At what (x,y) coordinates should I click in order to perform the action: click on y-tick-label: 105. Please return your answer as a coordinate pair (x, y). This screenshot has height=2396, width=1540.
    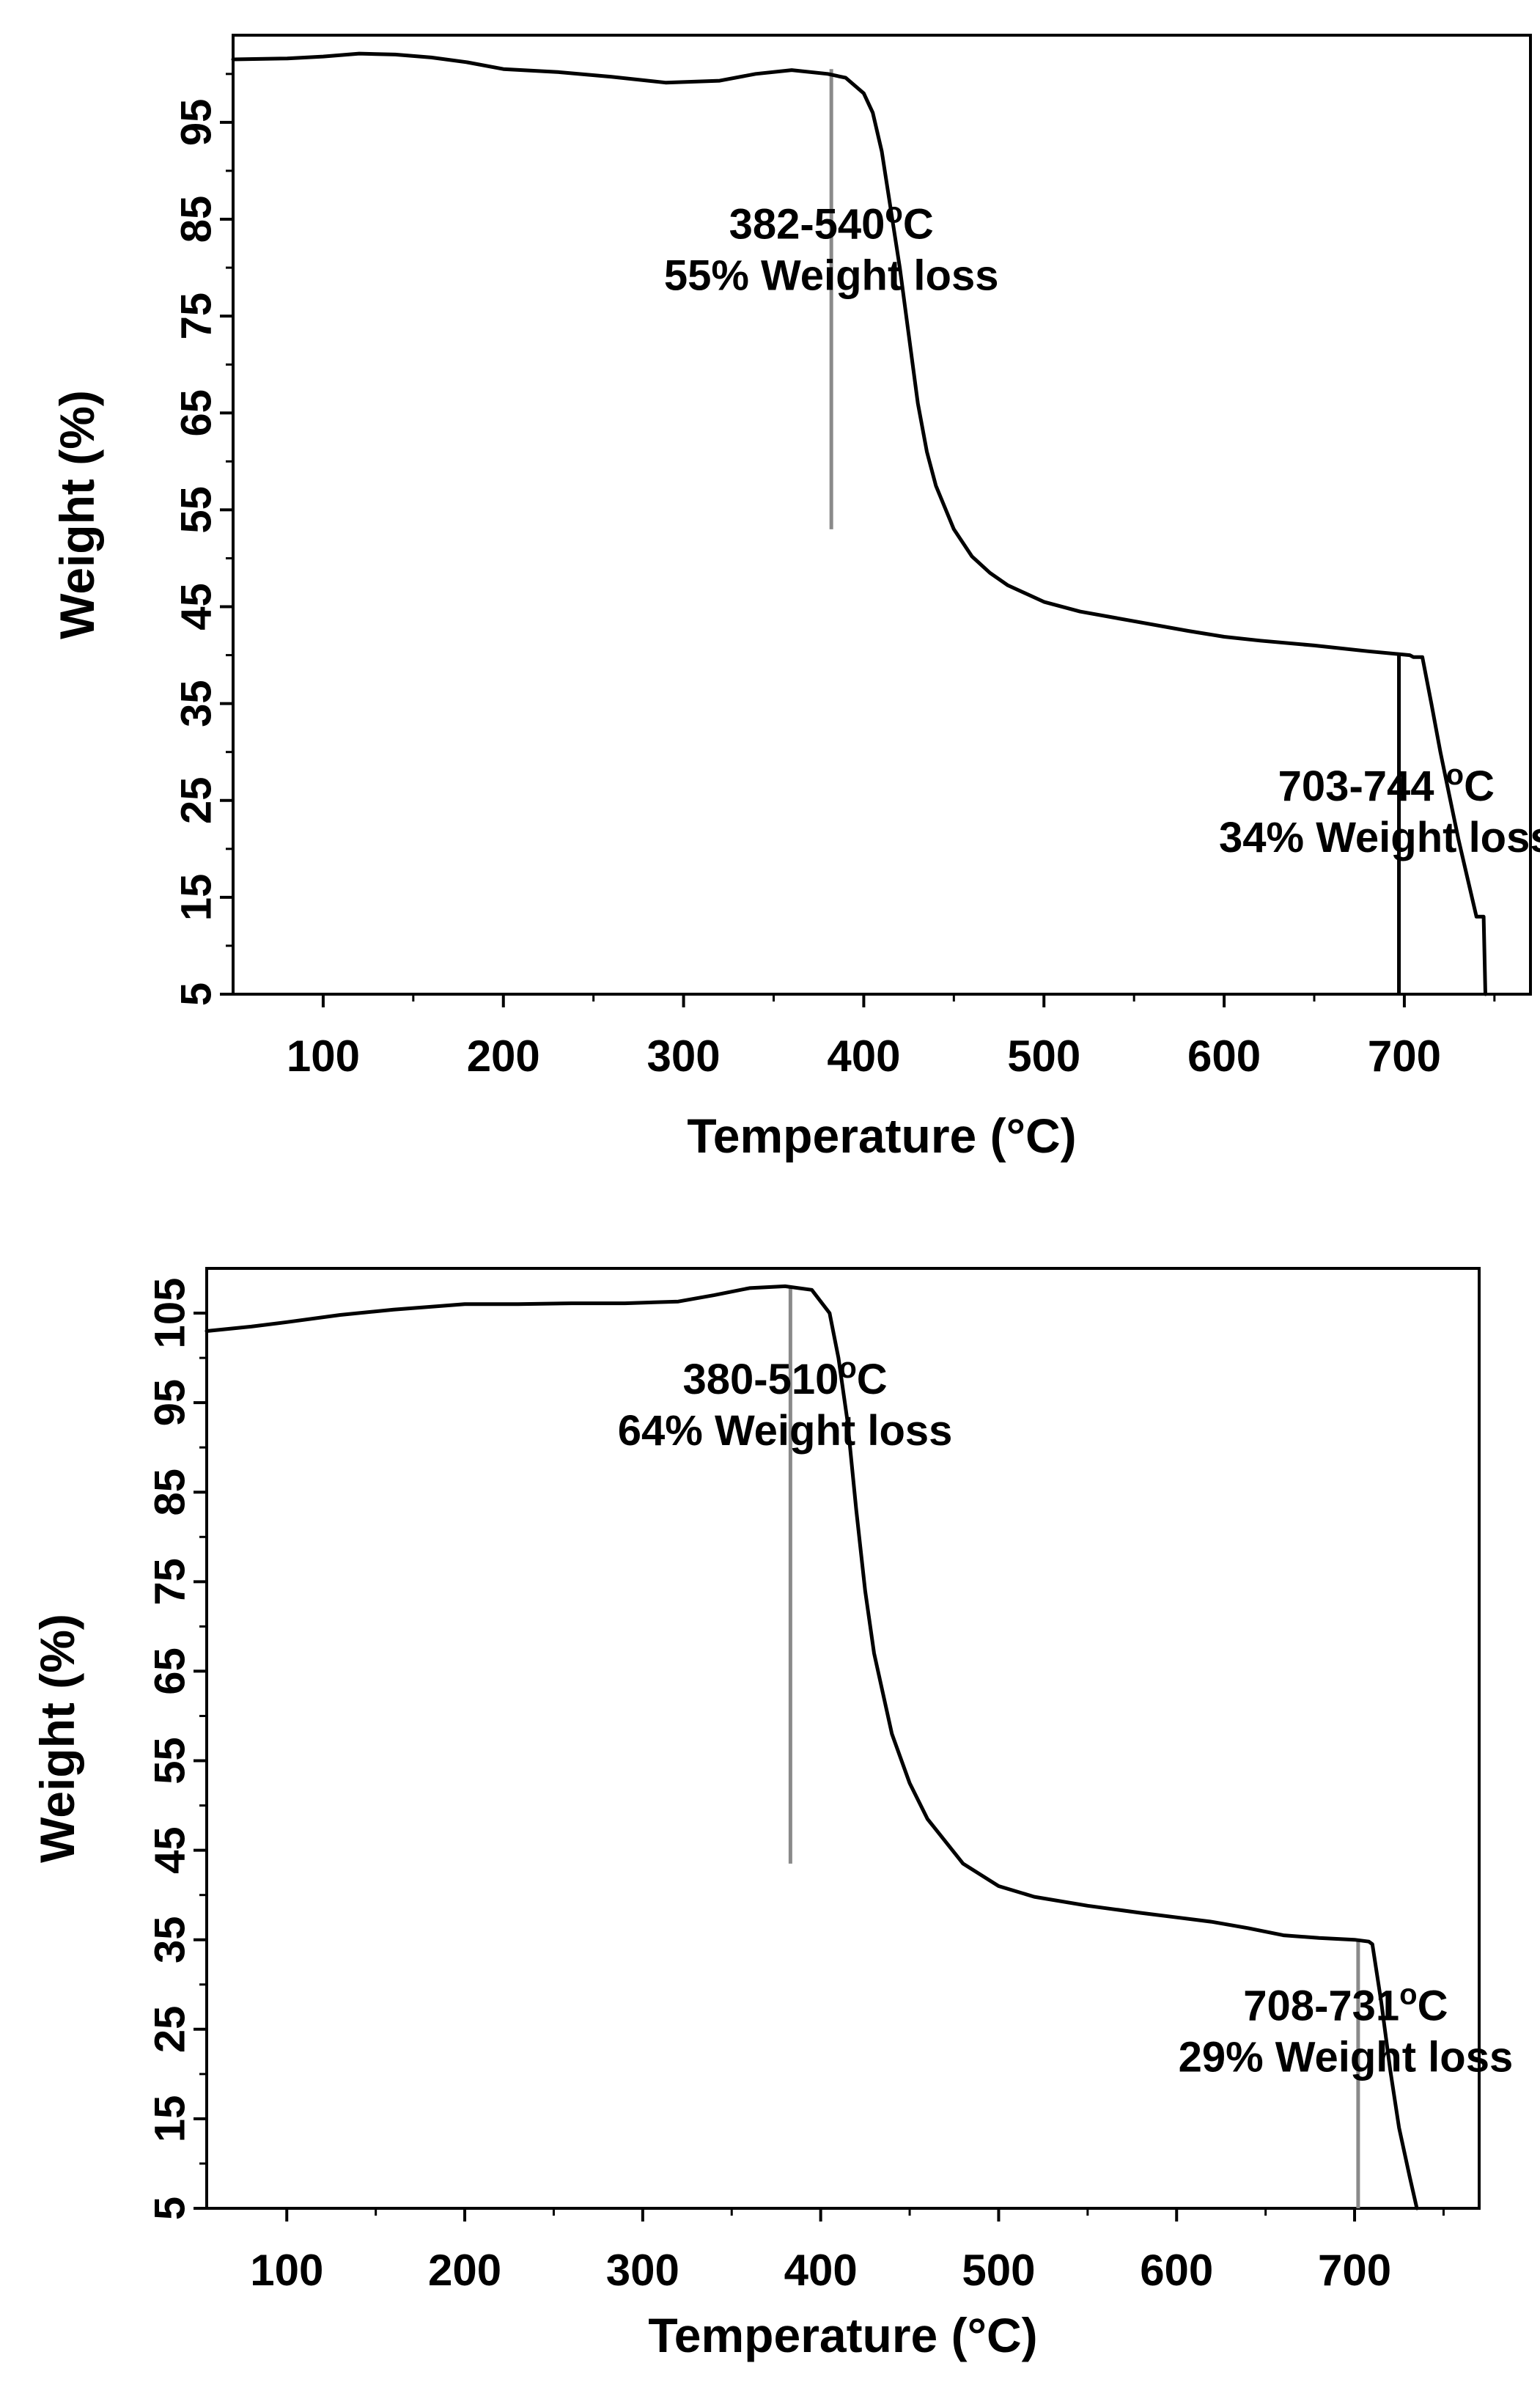
    Looking at the image, I should click on (170, 1313).